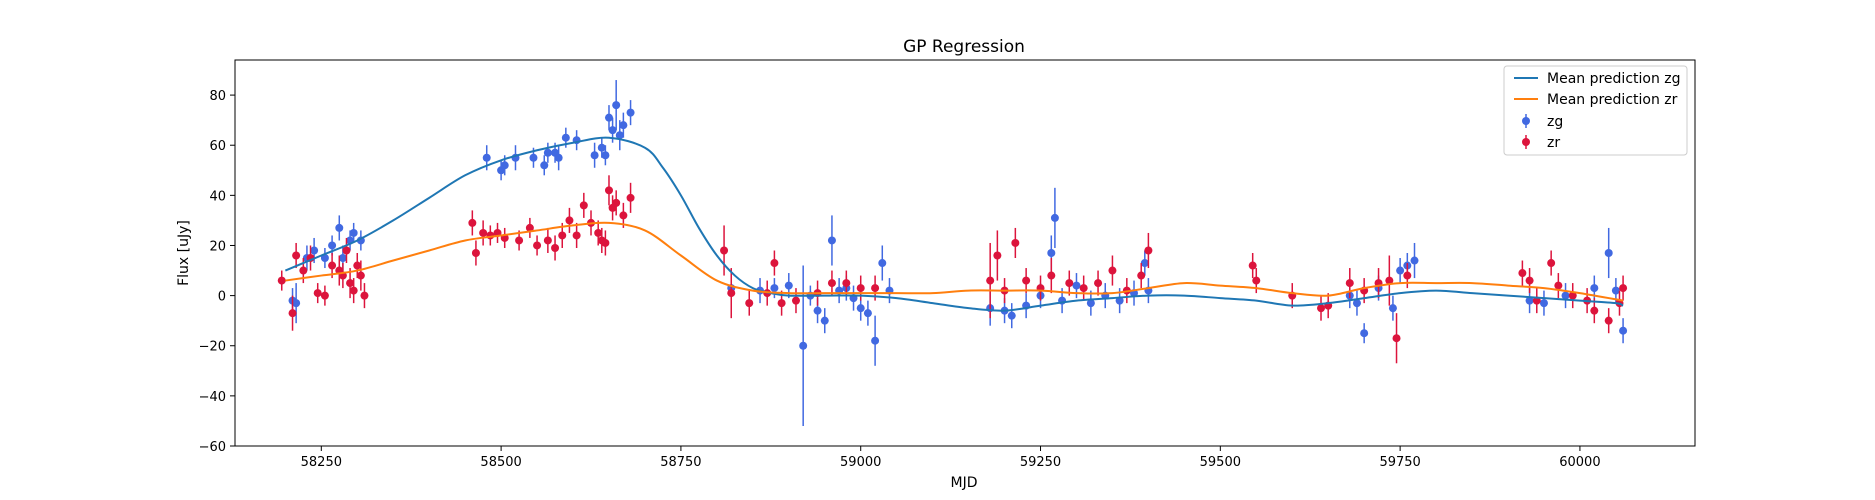 The image size is (1875, 500). I want to click on y-tick-label: 20, so click(217, 246).